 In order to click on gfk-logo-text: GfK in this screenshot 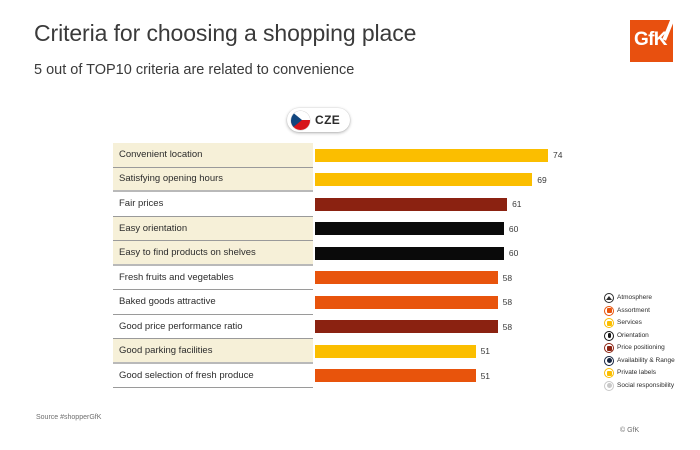, I will do `click(650, 39)`.